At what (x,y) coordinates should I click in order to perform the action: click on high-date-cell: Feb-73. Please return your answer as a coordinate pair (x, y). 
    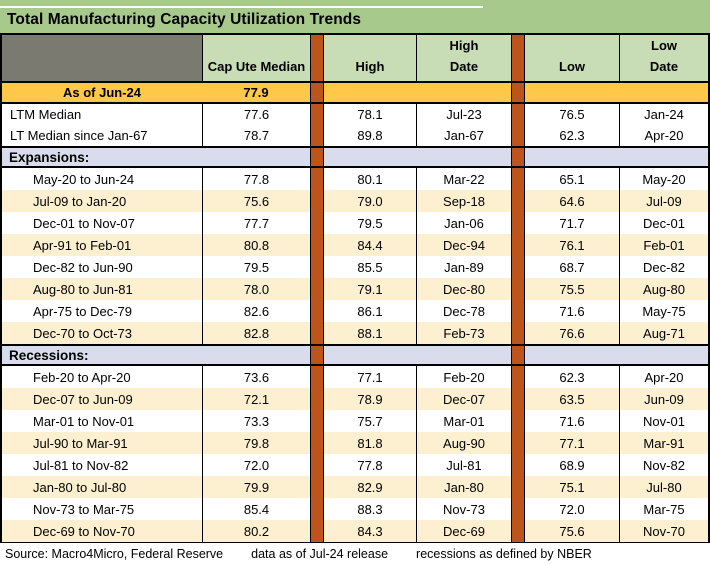
    Looking at the image, I should click on (463, 333).